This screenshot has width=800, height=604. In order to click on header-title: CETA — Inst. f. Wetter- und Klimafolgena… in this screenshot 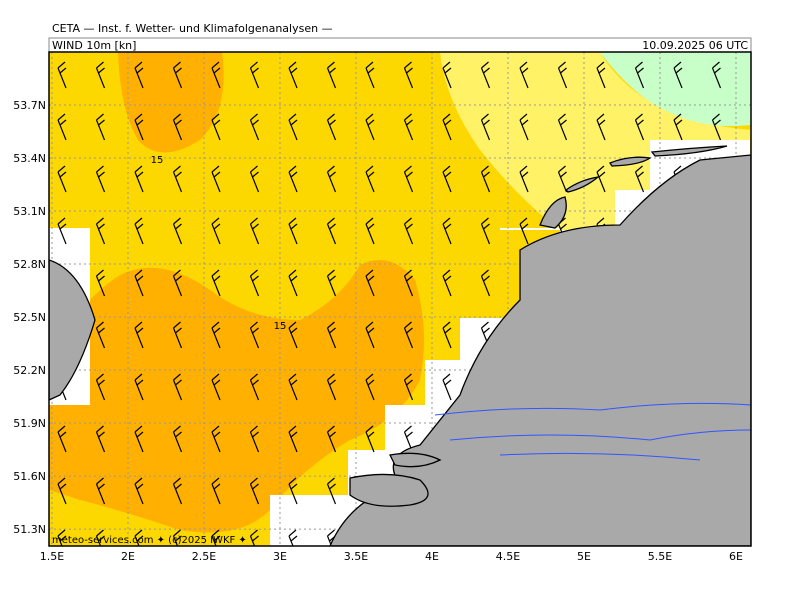, I will do `click(192, 28)`.